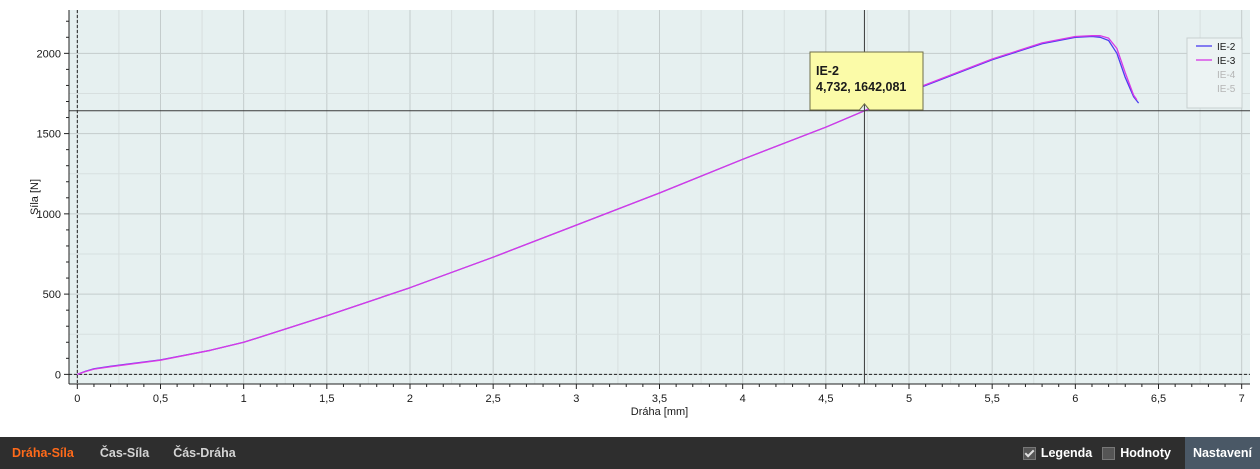  What do you see at coordinates (1066, 453) in the screenshot?
I see `legend-checkbox-label: Legenda` at bounding box center [1066, 453].